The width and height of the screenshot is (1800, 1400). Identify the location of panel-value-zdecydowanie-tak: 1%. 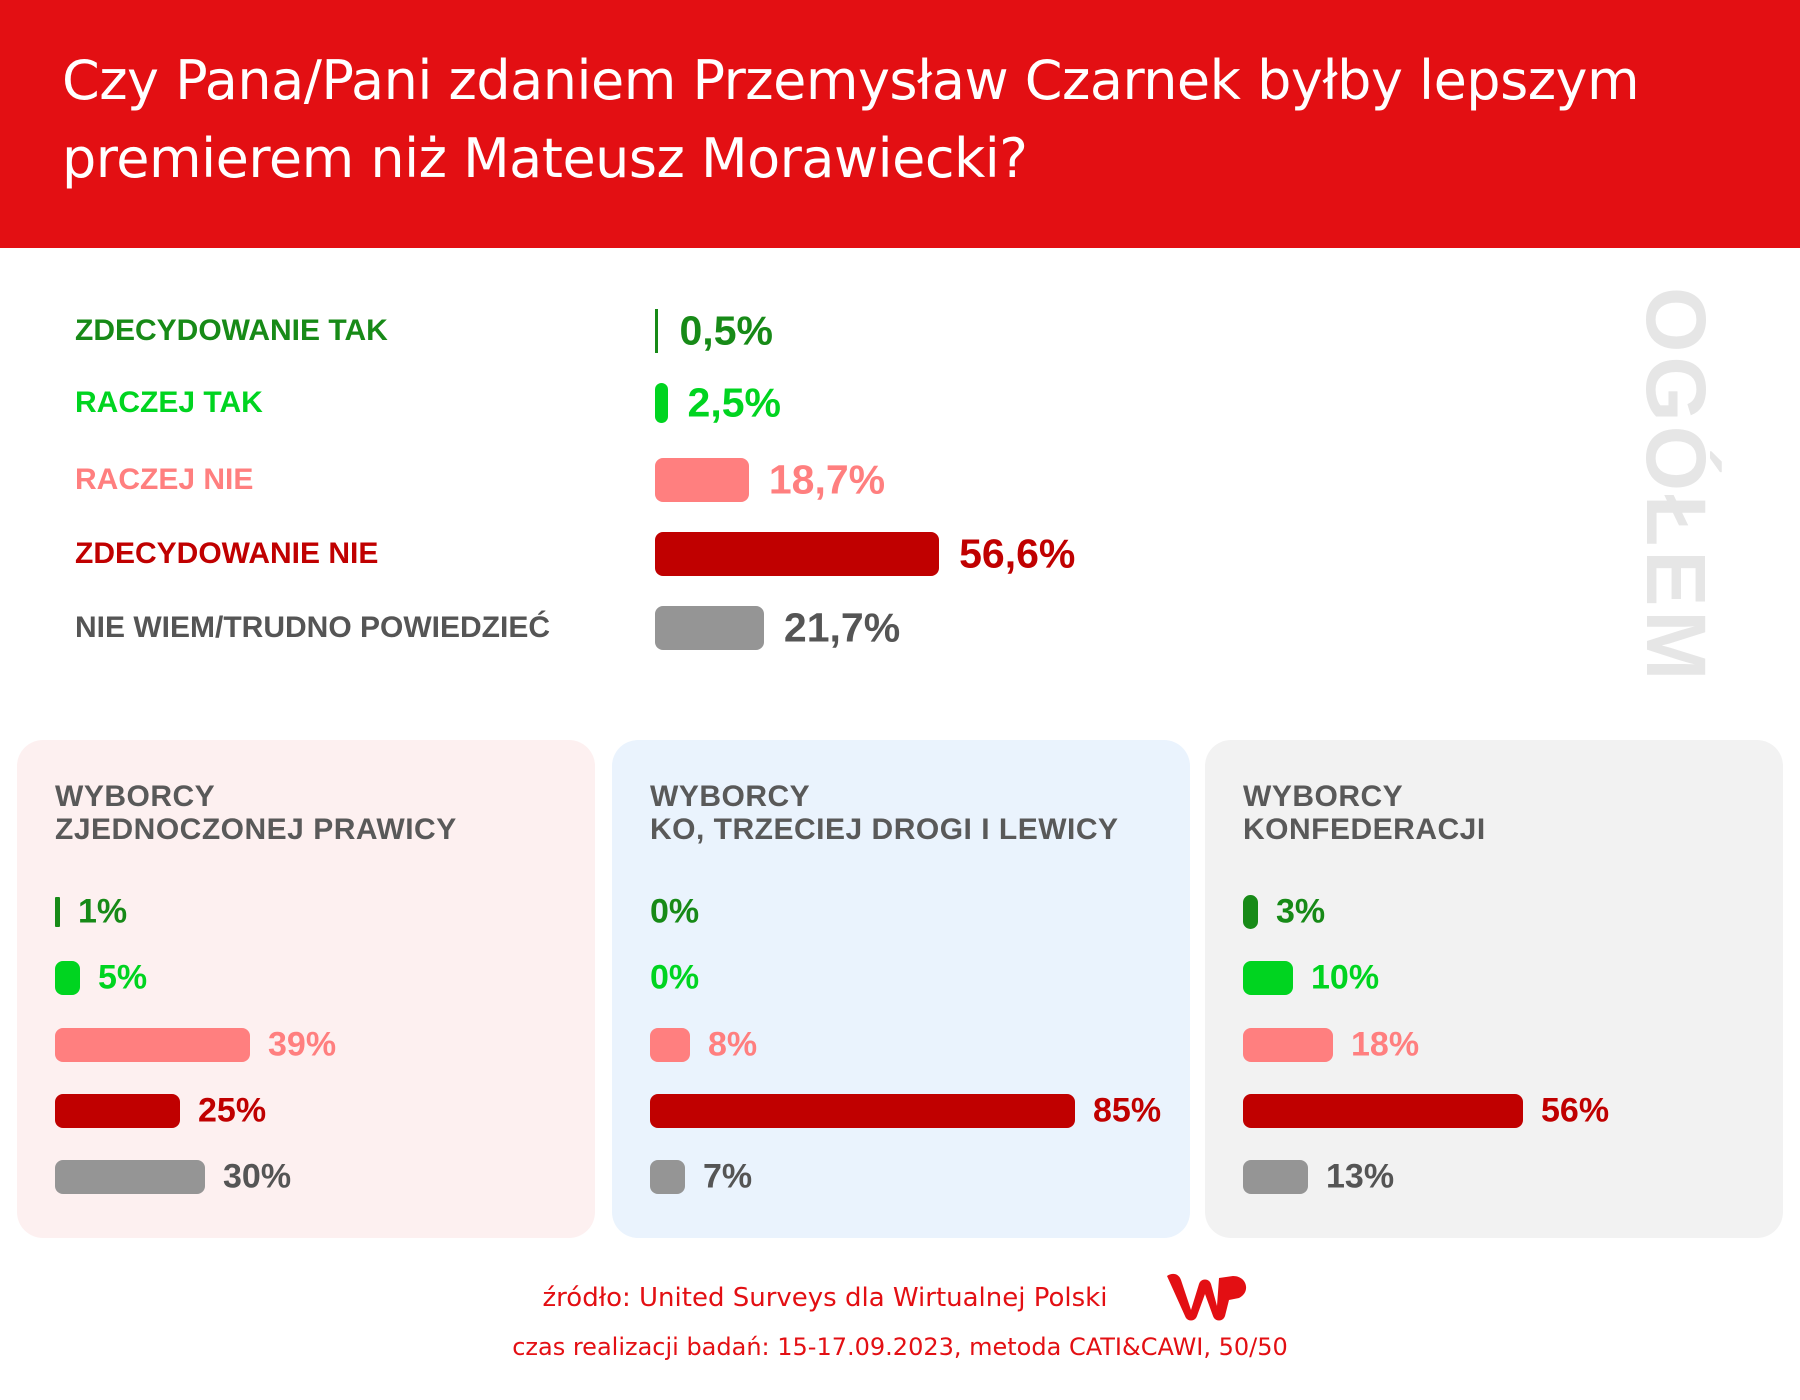
(103, 911).